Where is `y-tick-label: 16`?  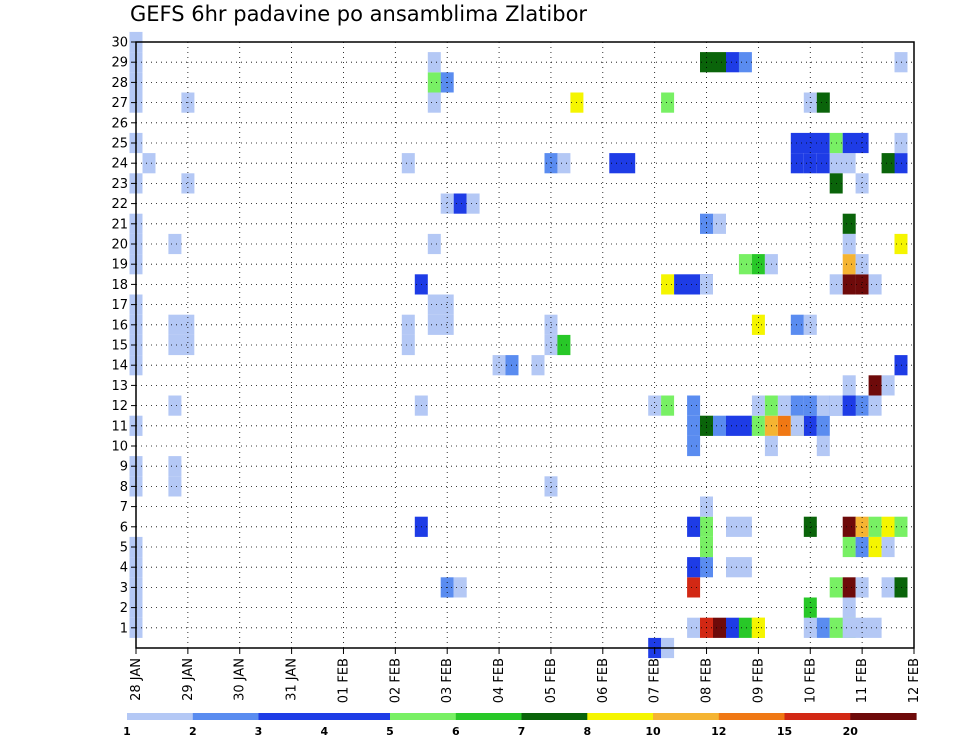
y-tick-label: 16 is located at coordinates (119, 325).